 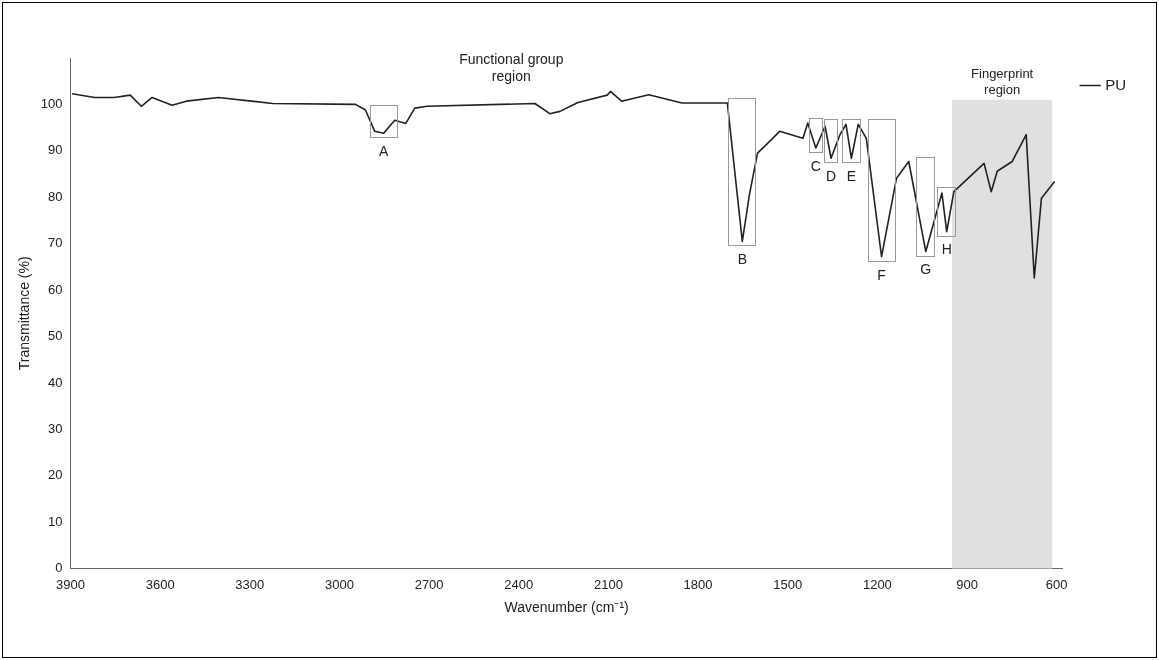 What do you see at coordinates (519, 584) in the screenshot?
I see `x-tick-label: 2400` at bounding box center [519, 584].